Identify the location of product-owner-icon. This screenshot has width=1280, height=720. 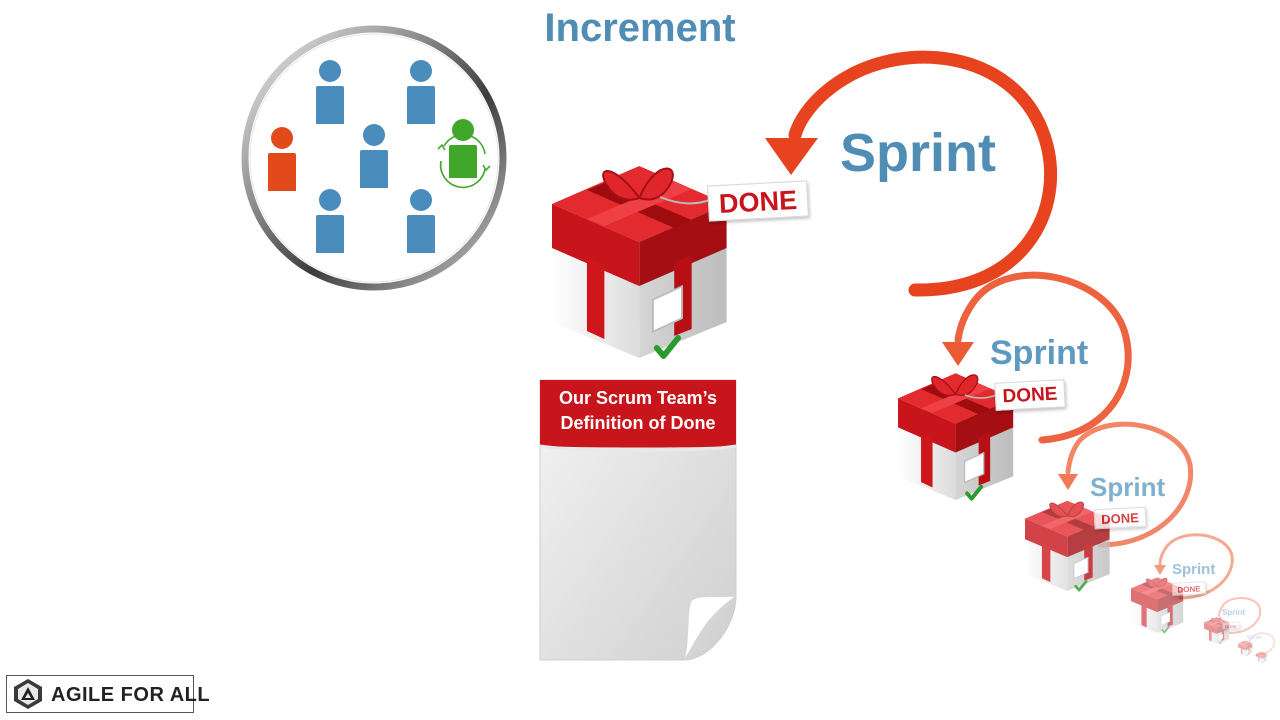
(282, 159).